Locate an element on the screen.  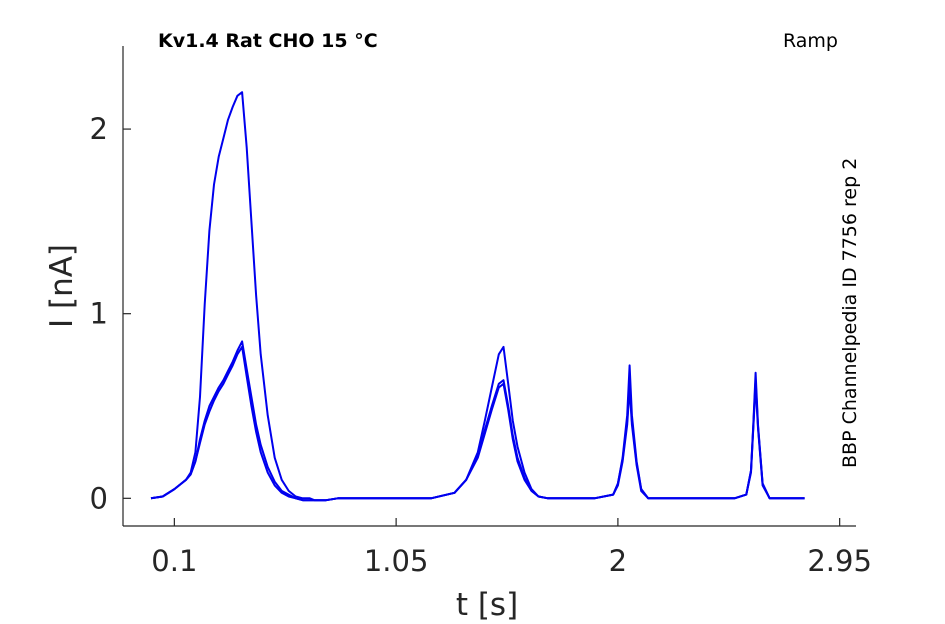
x-tick-label: 2.95 is located at coordinates (839, 561).